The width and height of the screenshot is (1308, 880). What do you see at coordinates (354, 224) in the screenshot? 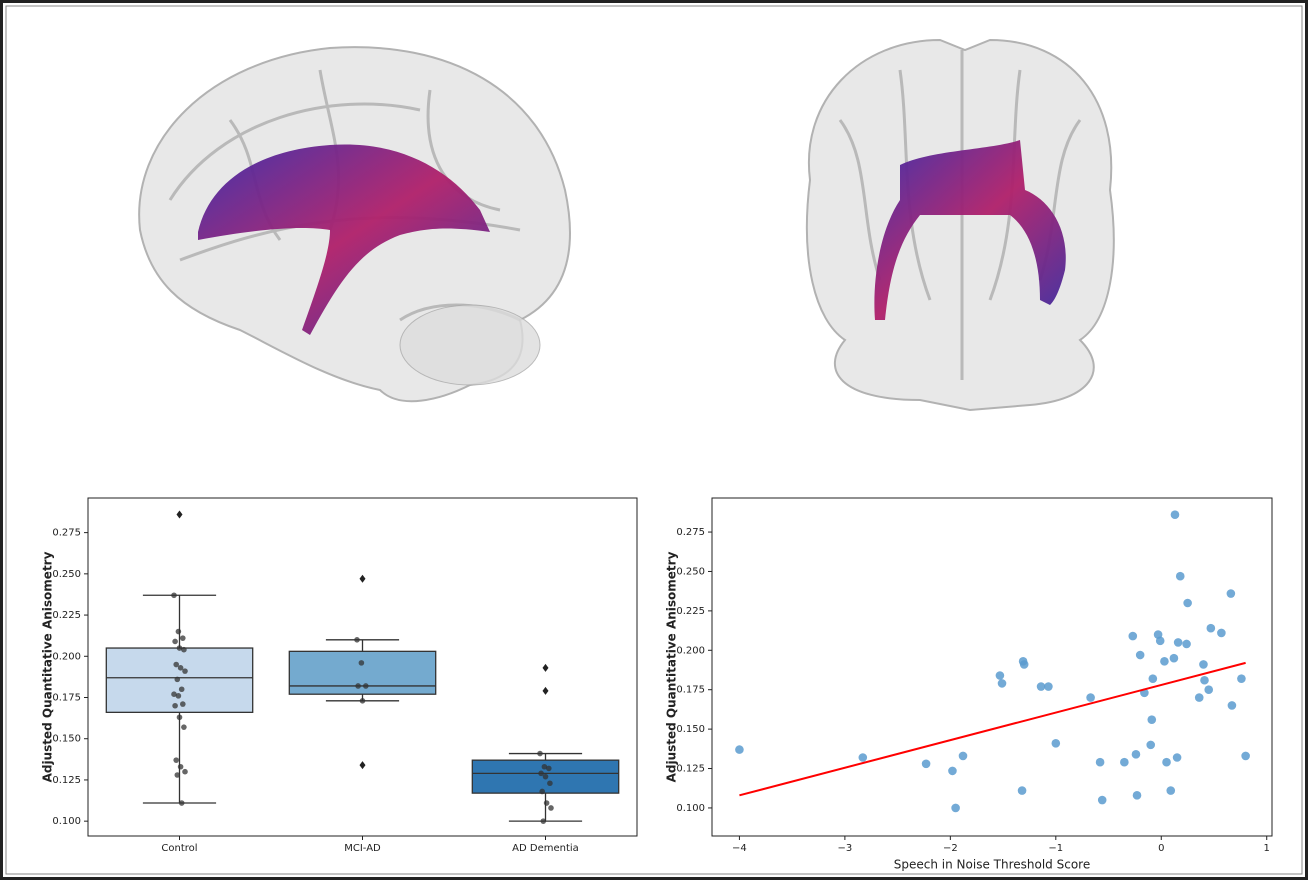
I see `brain-sagittal` at bounding box center [354, 224].